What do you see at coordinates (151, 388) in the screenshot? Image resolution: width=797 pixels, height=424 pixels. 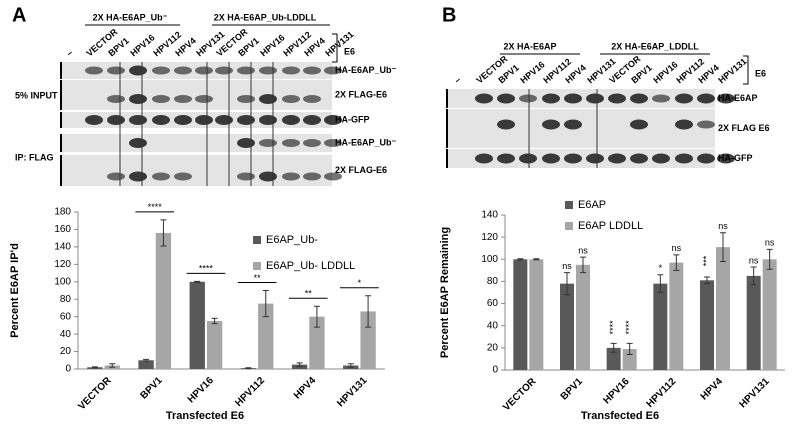 I see `x-tick-label: BPV1` at bounding box center [151, 388].